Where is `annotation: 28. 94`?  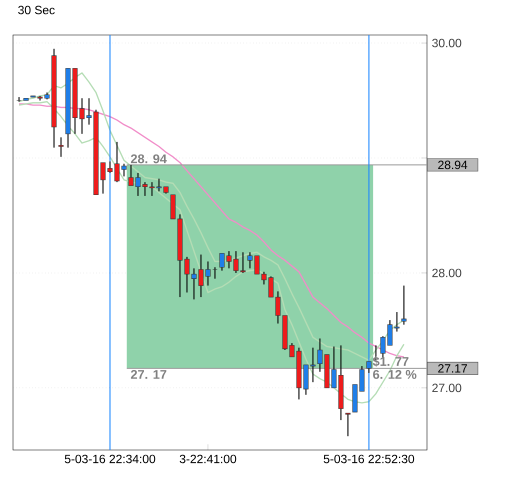 annotation: 28. 94 is located at coordinates (148, 159).